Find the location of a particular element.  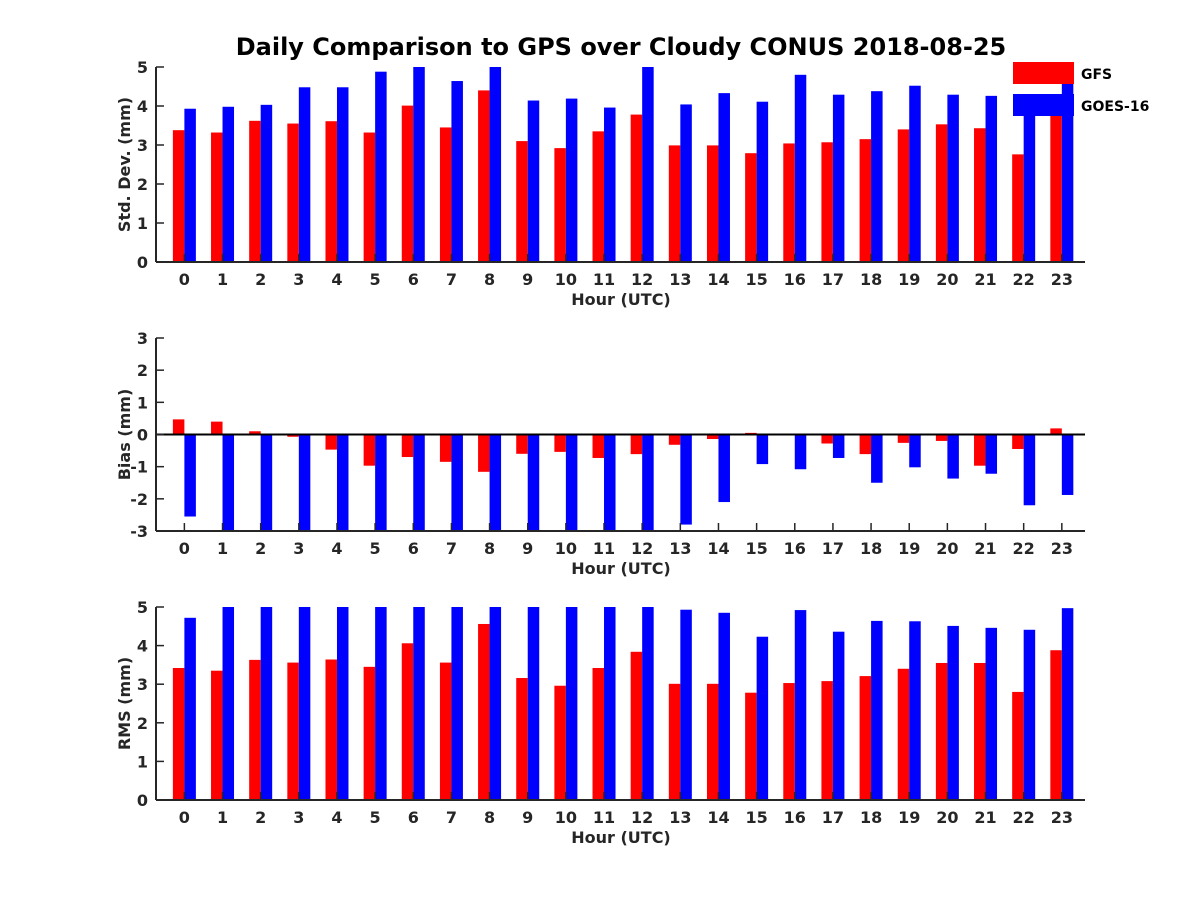

x-tick-label: 23 is located at coordinates (1062, 279).